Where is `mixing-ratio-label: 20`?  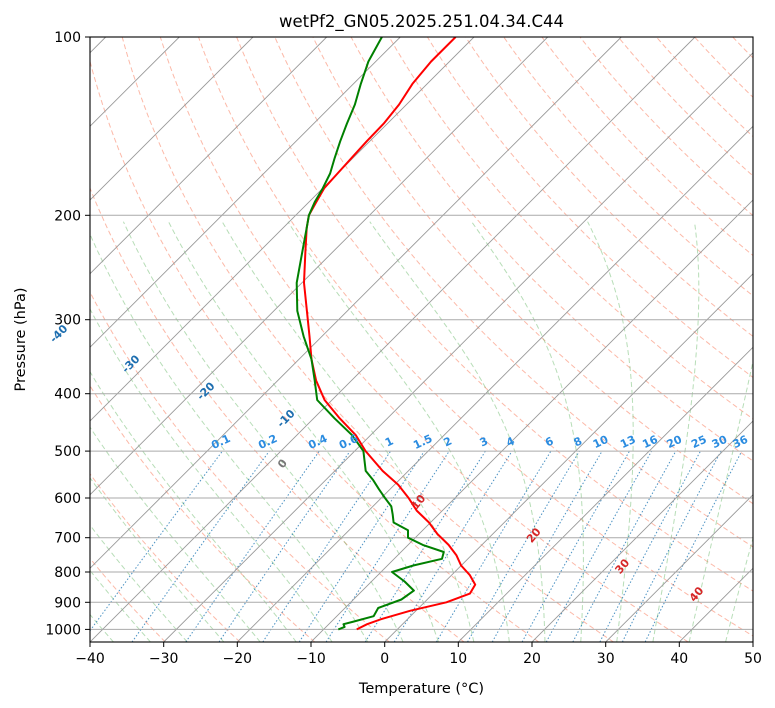
mixing-ratio-label: 20 is located at coordinates (675, 442).